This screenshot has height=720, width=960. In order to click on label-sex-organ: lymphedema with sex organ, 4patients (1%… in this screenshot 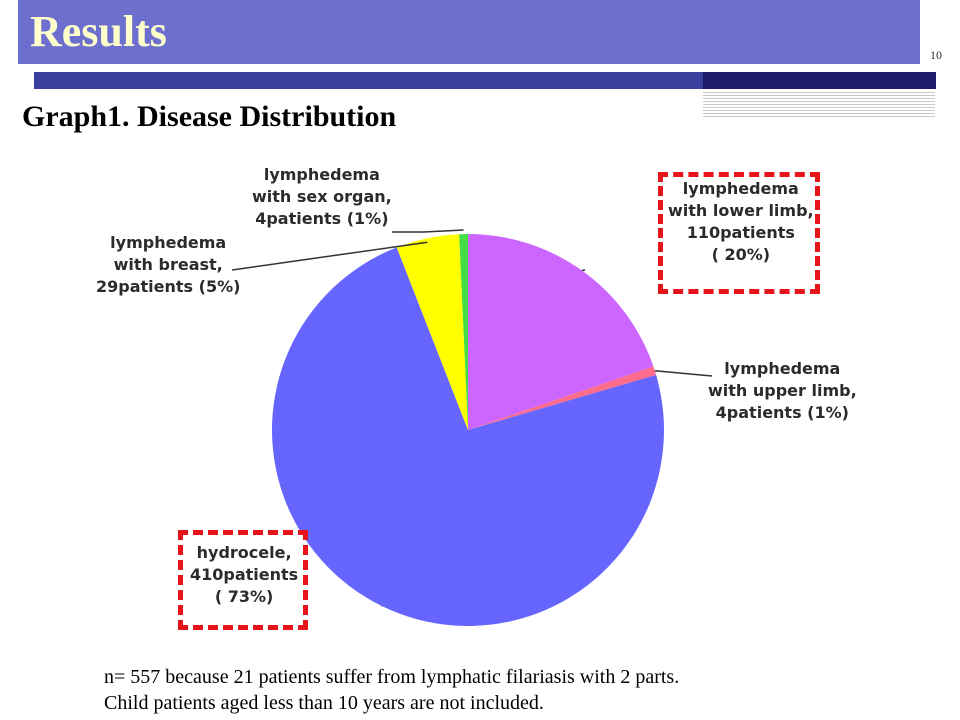, I will do `click(322, 196)`.